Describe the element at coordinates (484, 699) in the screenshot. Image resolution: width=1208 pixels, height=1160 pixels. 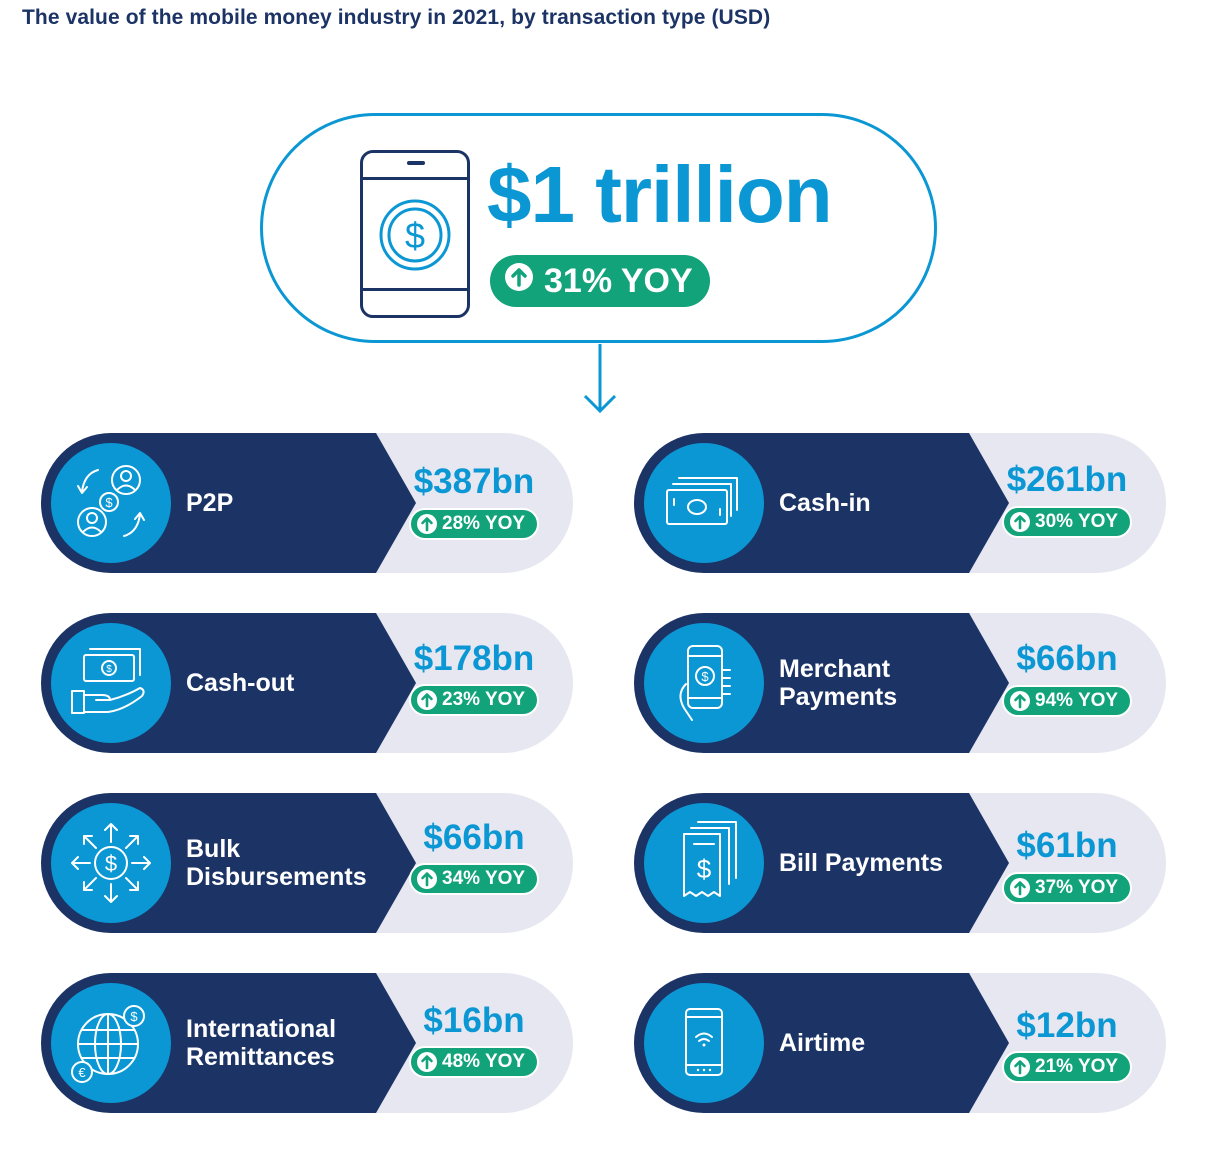
I see `card-yoy-text: 23% YOY` at that location.